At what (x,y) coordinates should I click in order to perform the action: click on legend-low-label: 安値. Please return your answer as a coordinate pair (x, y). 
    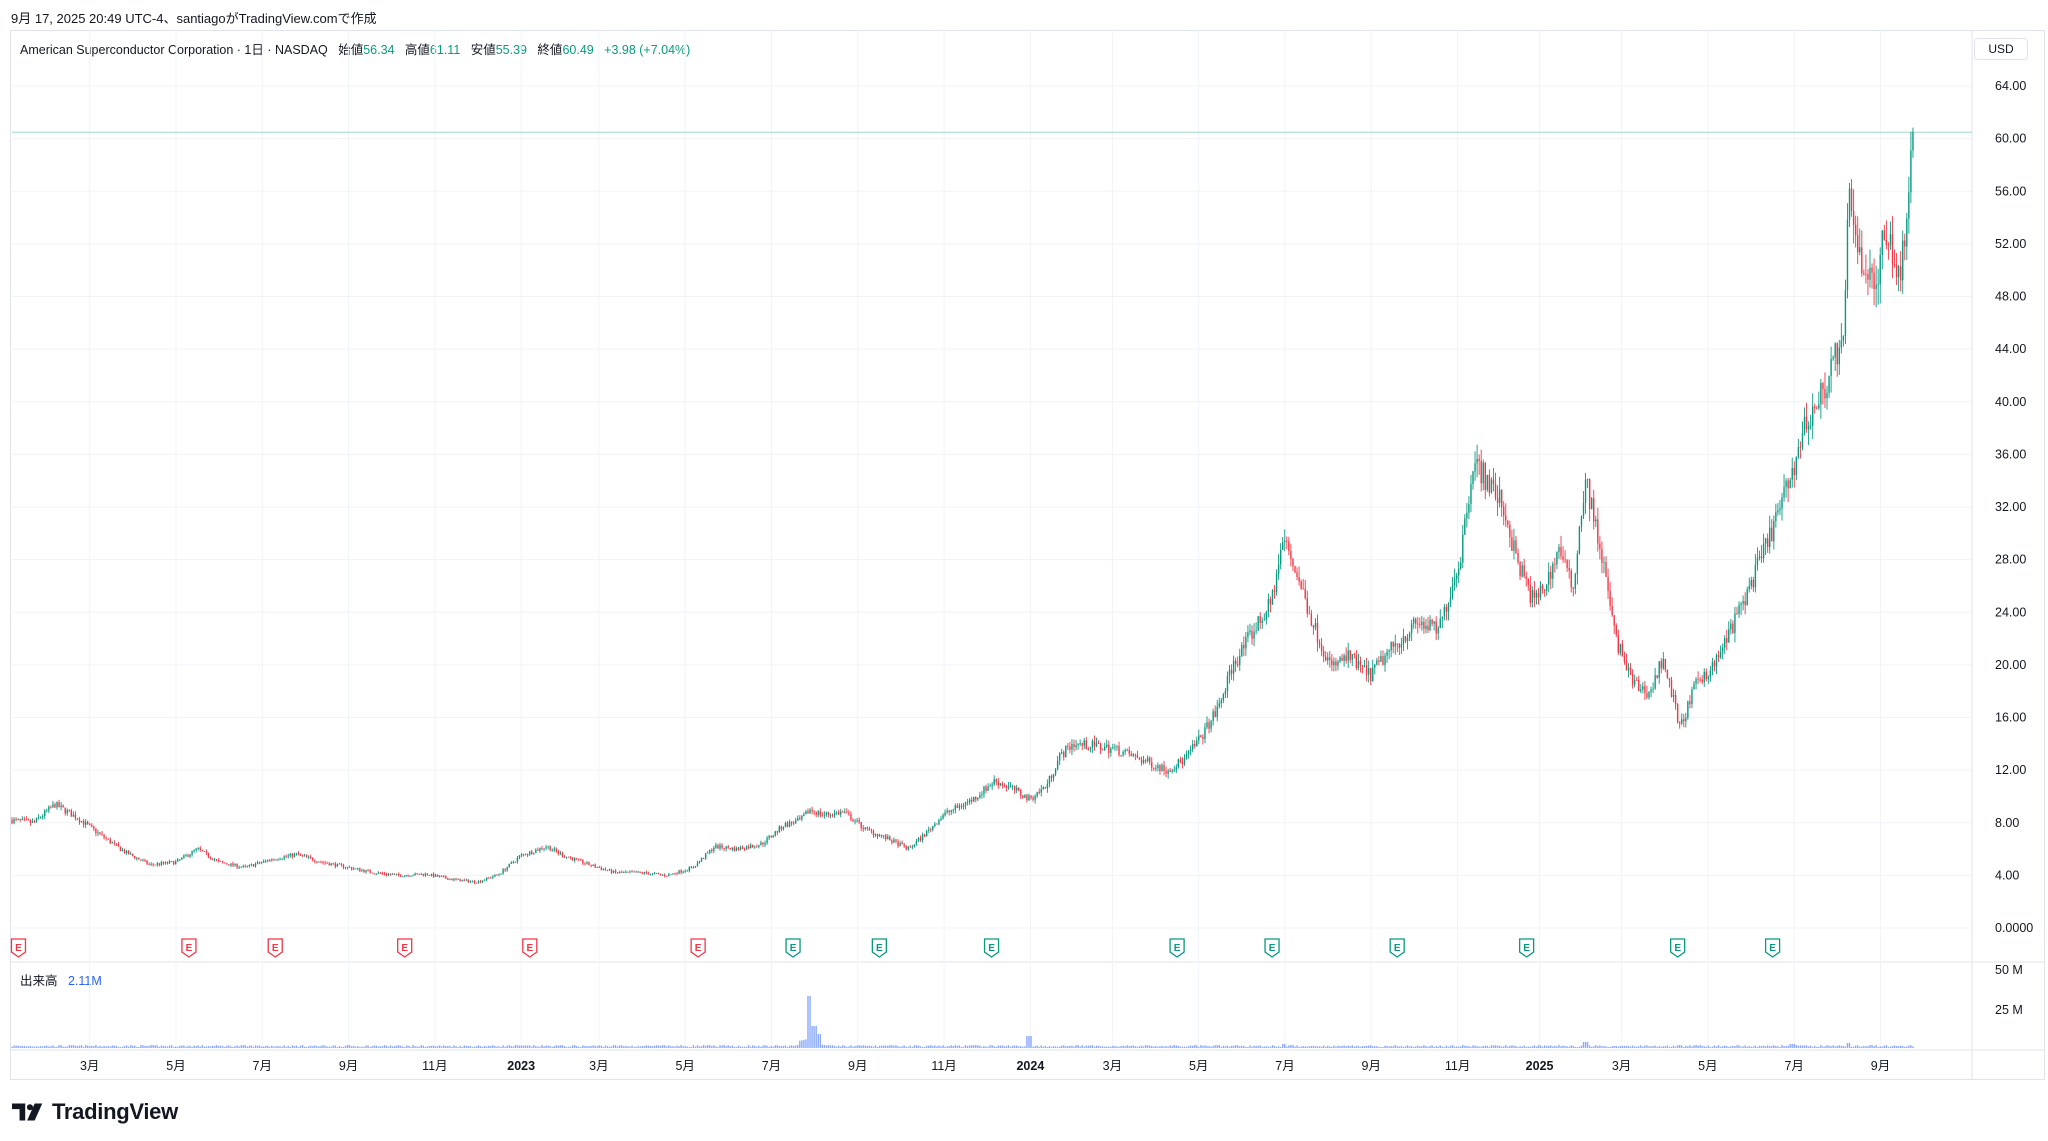
    Looking at the image, I should click on (483, 50).